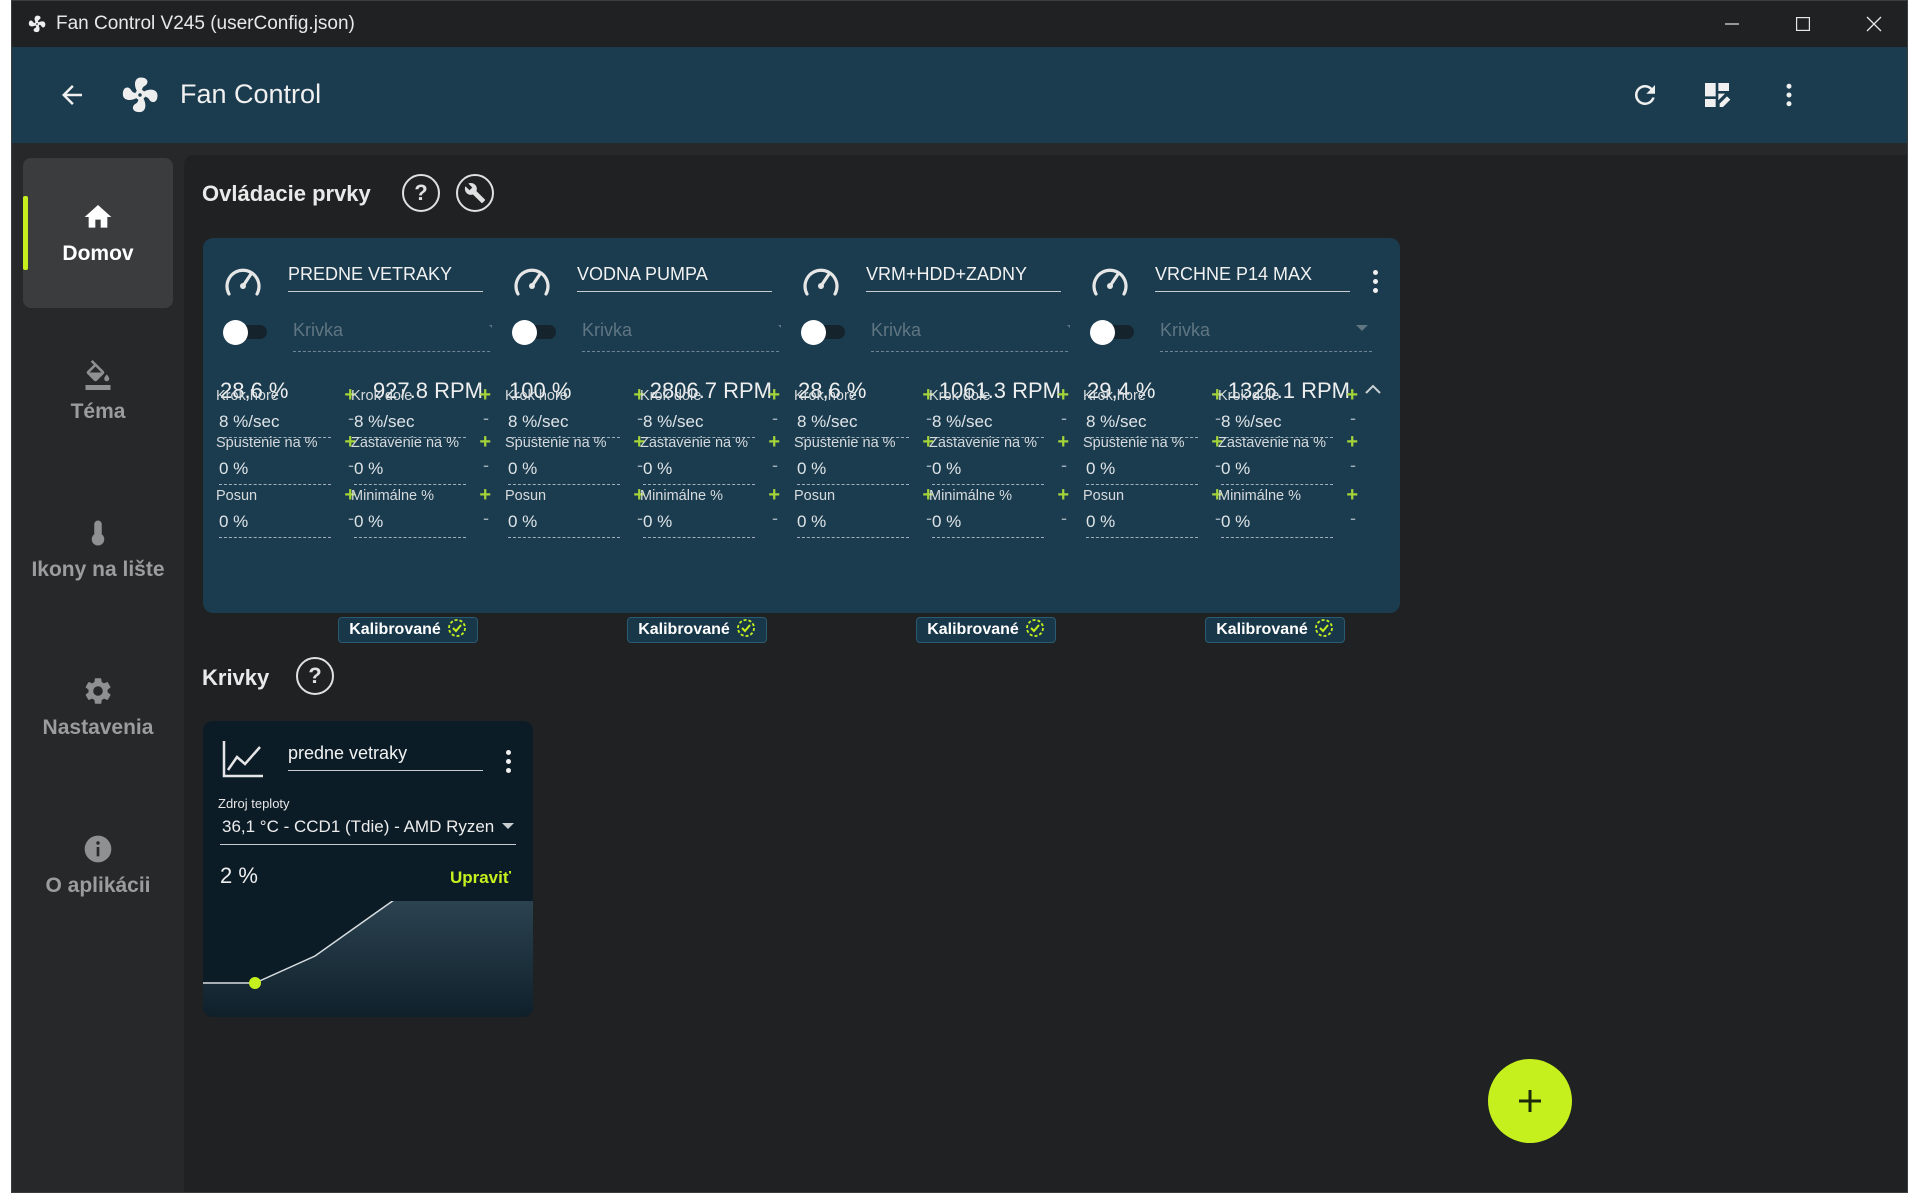 This screenshot has height=1200, width=1920. I want to click on fan-name-field: VODNA PUMPA, so click(674, 276).